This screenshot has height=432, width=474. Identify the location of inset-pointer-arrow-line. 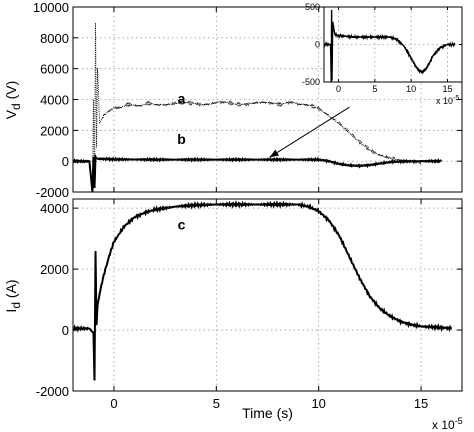
(309, 132).